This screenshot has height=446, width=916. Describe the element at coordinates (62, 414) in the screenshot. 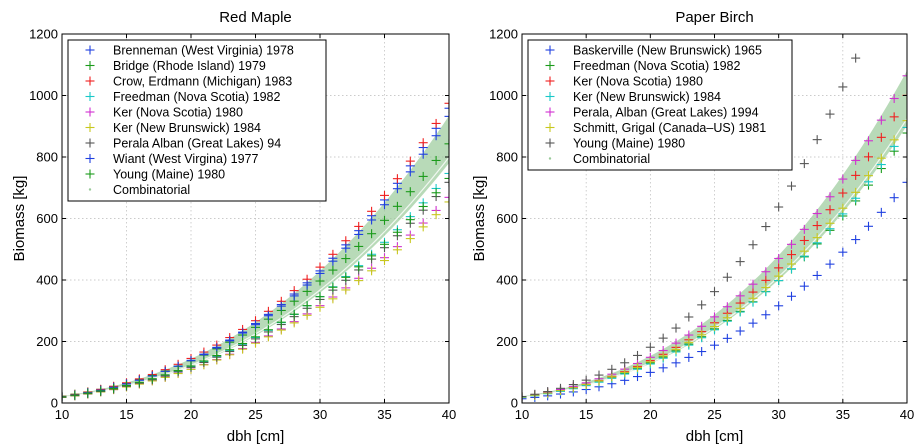

I see `x-tick-label: 10` at that location.